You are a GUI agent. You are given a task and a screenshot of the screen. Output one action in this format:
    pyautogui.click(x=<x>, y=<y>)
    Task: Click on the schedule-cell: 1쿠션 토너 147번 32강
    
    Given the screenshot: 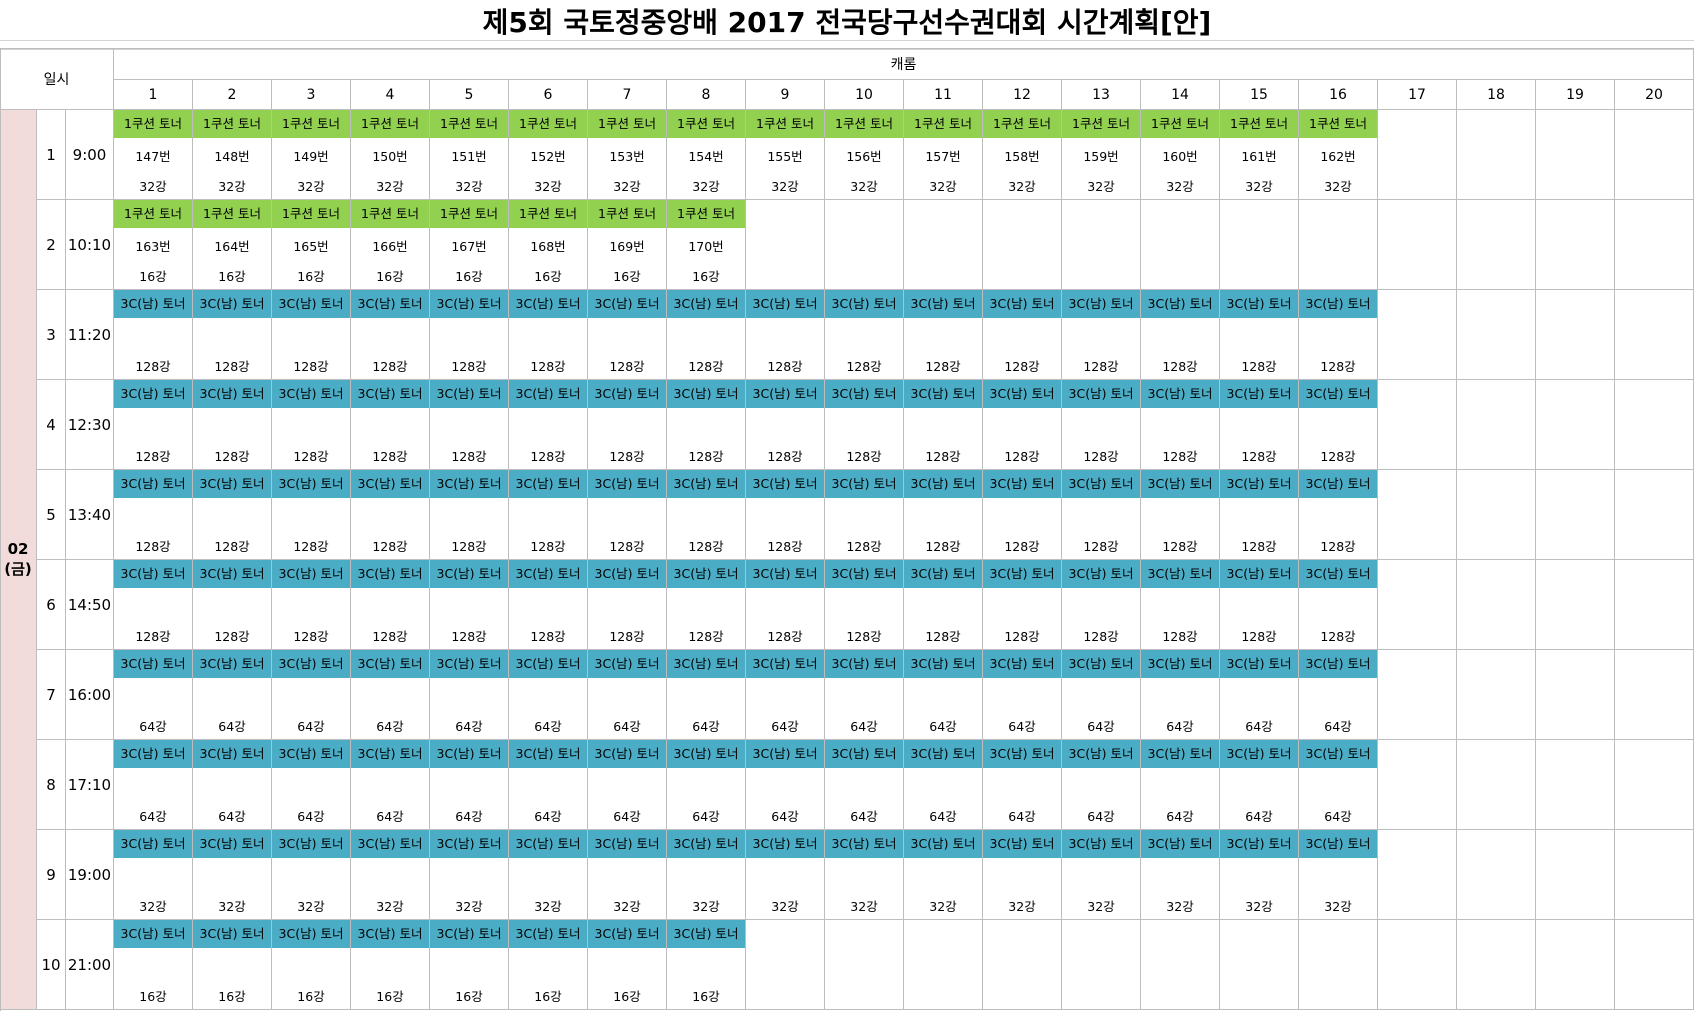 What is the action you would take?
    pyautogui.click(x=153, y=155)
    